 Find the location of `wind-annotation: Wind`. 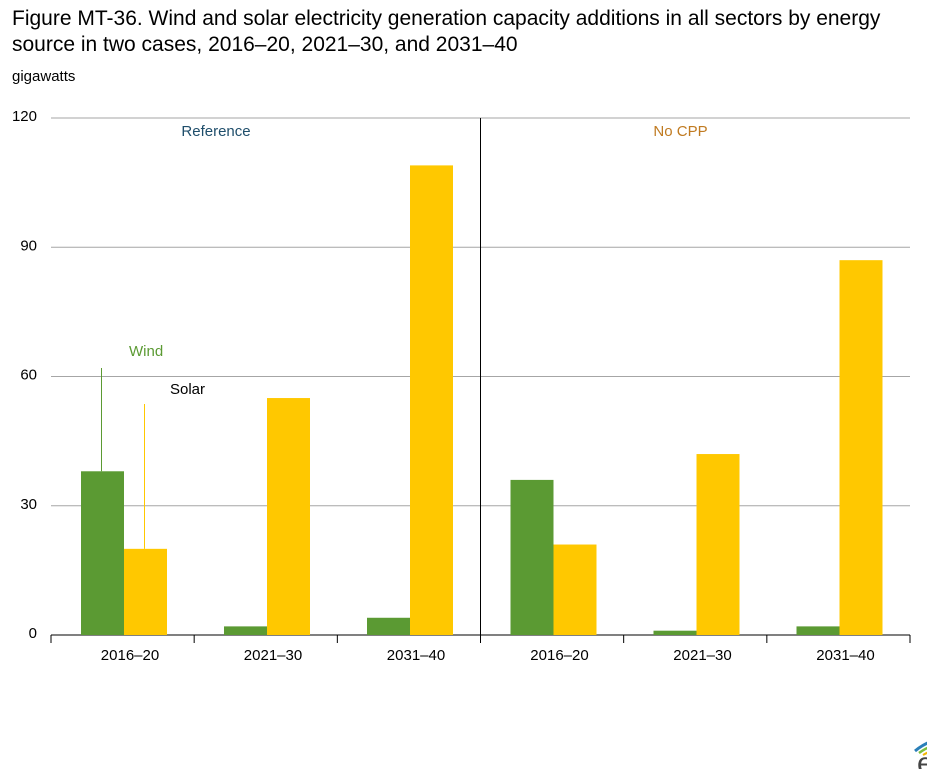

wind-annotation: Wind is located at coordinates (146, 351).